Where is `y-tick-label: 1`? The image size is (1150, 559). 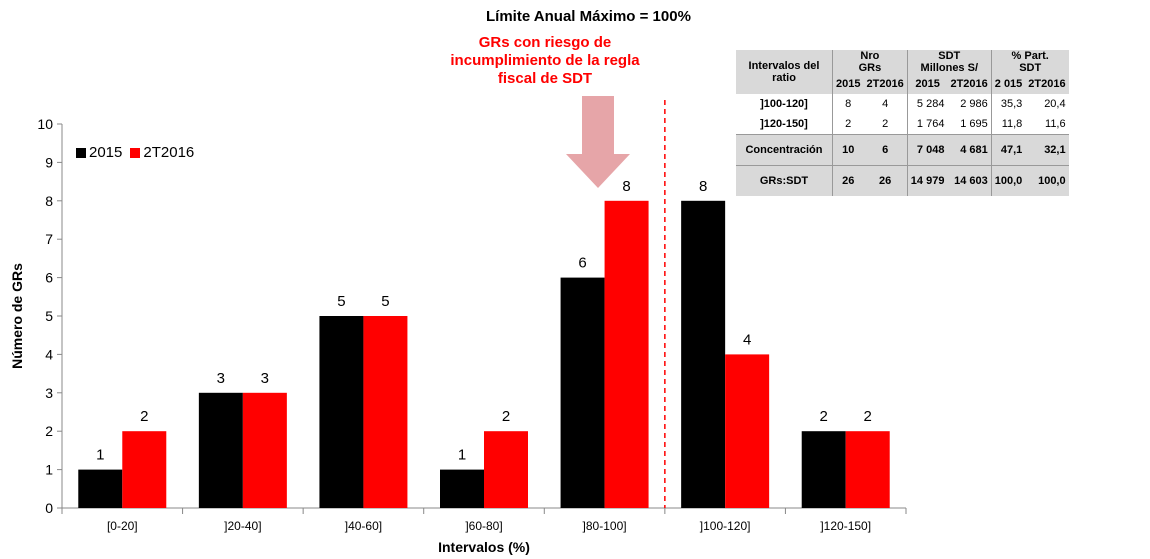 y-tick-label: 1 is located at coordinates (49, 470).